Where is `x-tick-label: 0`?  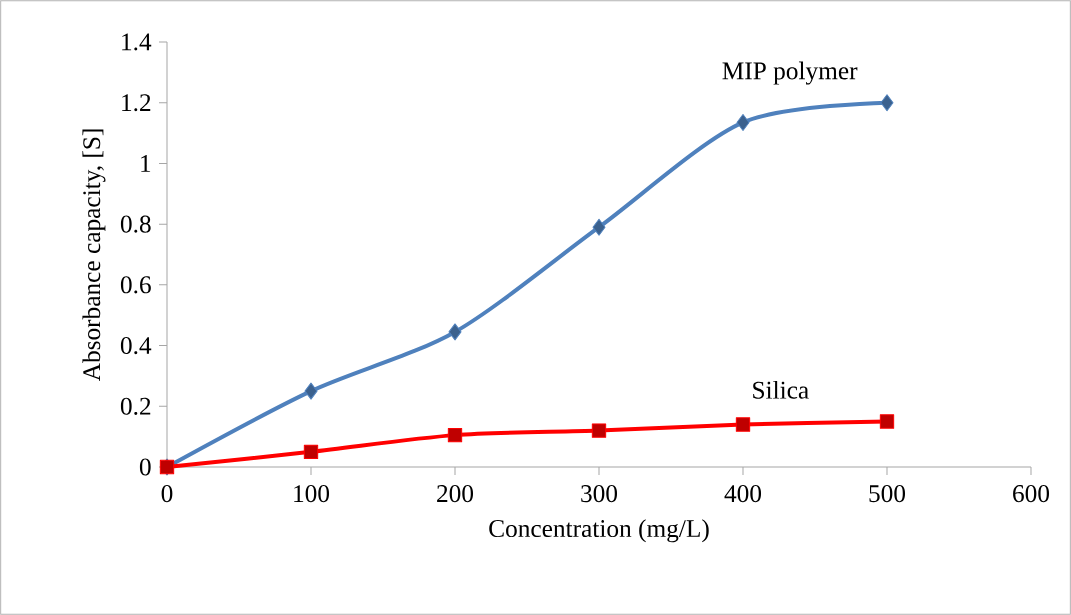
x-tick-label: 0 is located at coordinates (167, 494).